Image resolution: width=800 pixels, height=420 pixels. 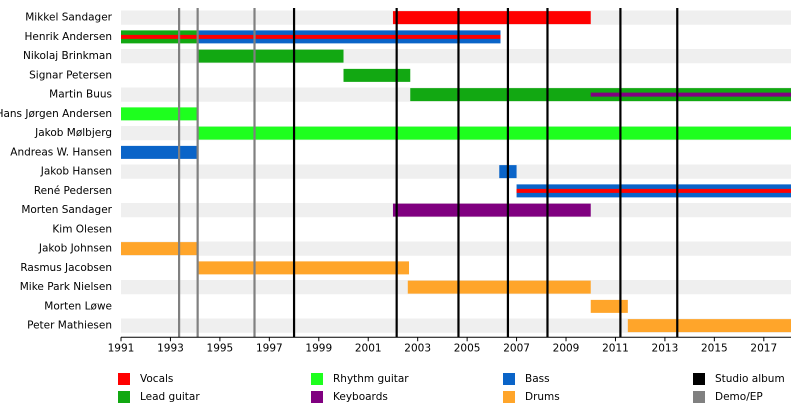 I want to click on row-label: Morten Løwe, so click(x=78, y=306).